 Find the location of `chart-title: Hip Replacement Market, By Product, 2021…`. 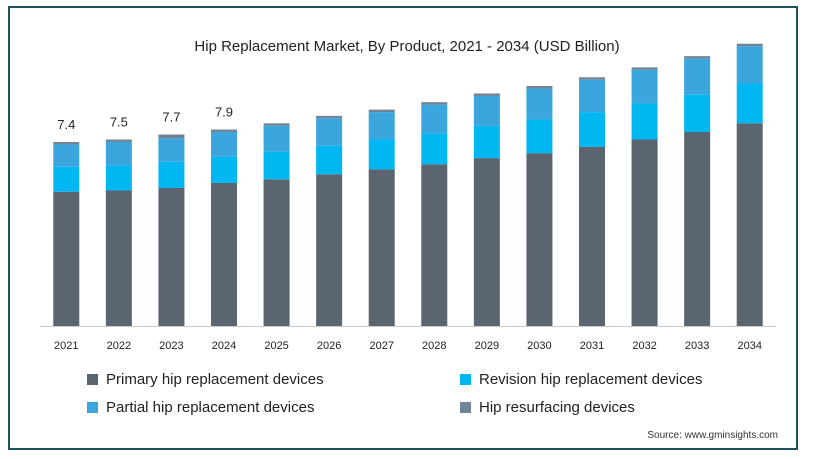

chart-title: Hip Replacement Market, By Product, 2021… is located at coordinates (407, 46).